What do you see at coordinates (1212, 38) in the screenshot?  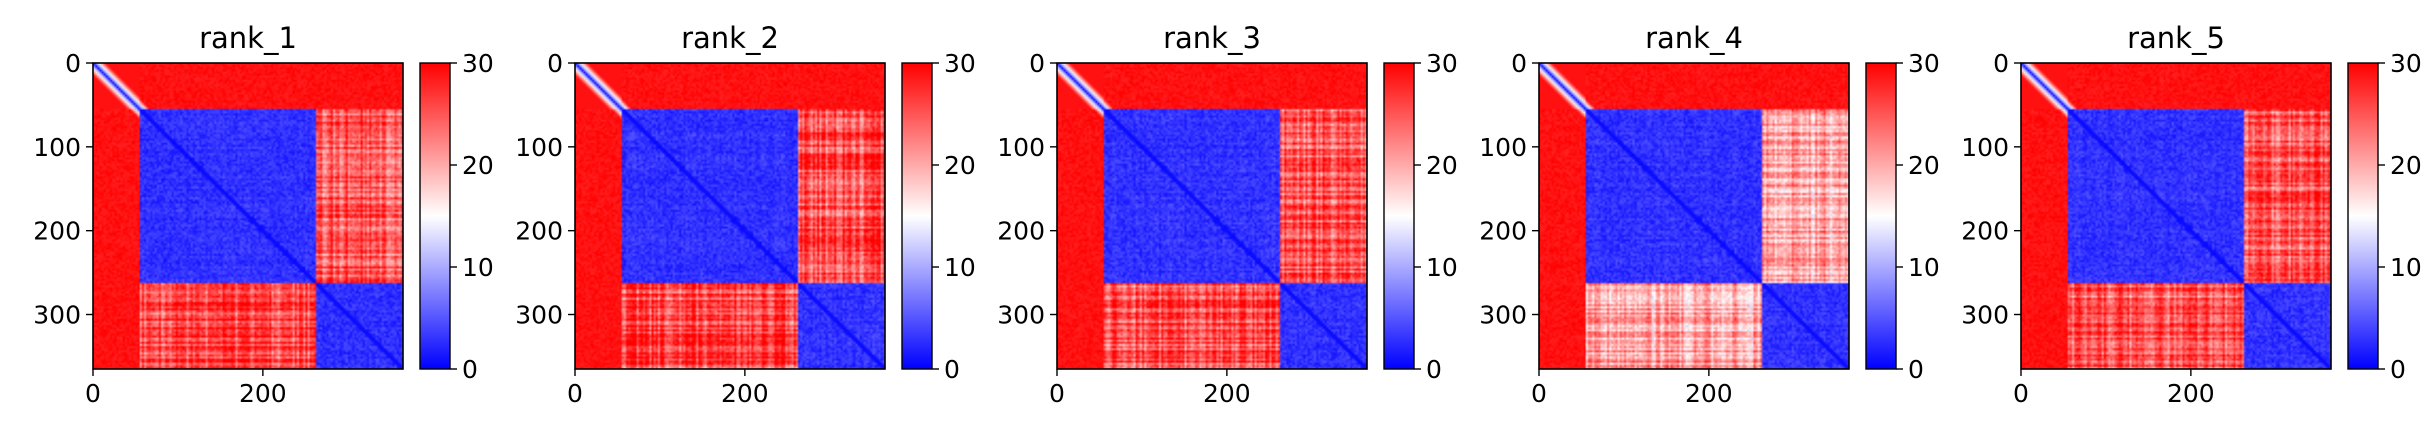 I see `panel-title: rank_3` at bounding box center [1212, 38].